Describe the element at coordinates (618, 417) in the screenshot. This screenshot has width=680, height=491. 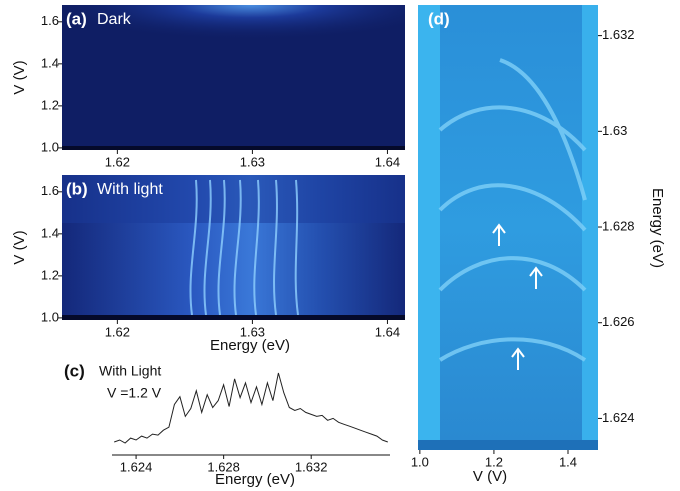
I see `y-tick-label: 1.624` at that location.